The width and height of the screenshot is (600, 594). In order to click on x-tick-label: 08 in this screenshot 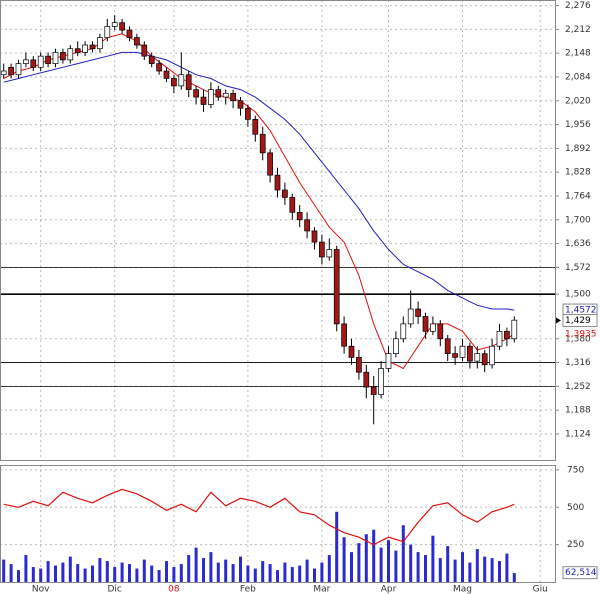, I will do `click(174, 589)`.